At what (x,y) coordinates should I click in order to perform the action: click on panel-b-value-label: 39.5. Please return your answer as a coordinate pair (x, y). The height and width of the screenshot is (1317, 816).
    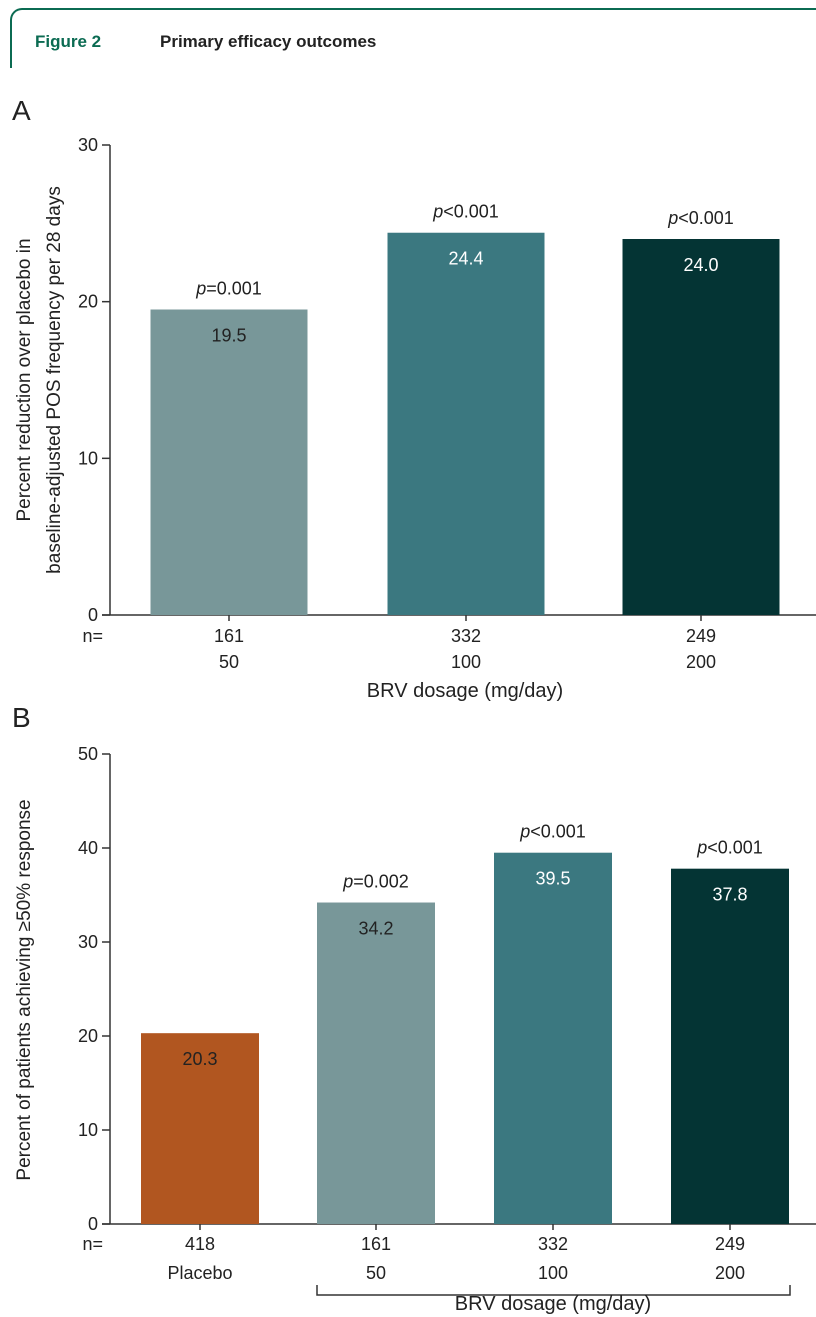
    Looking at the image, I should click on (552, 879).